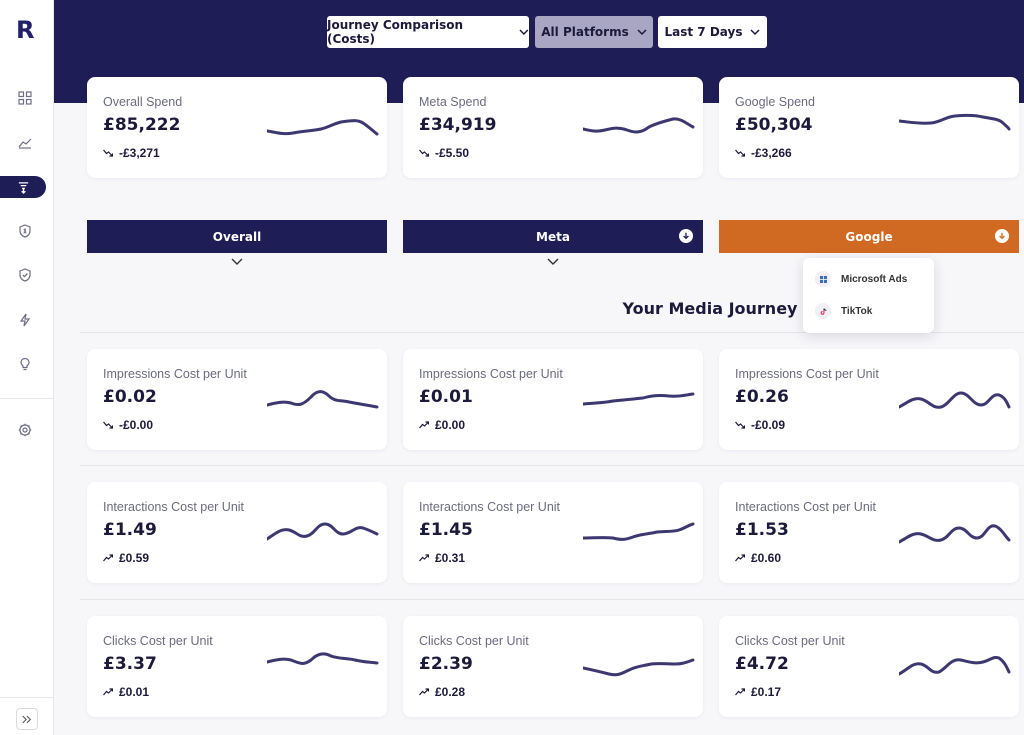 The image size is (1024, 735). I want to click on card-change: £0.59, so click(126, 558).